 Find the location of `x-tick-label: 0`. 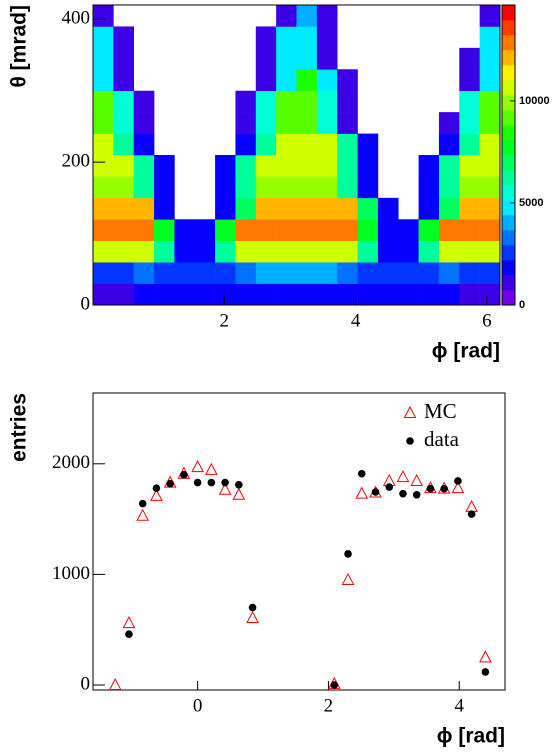

x-tick-label: 0 is located at coordinates (198, 705).